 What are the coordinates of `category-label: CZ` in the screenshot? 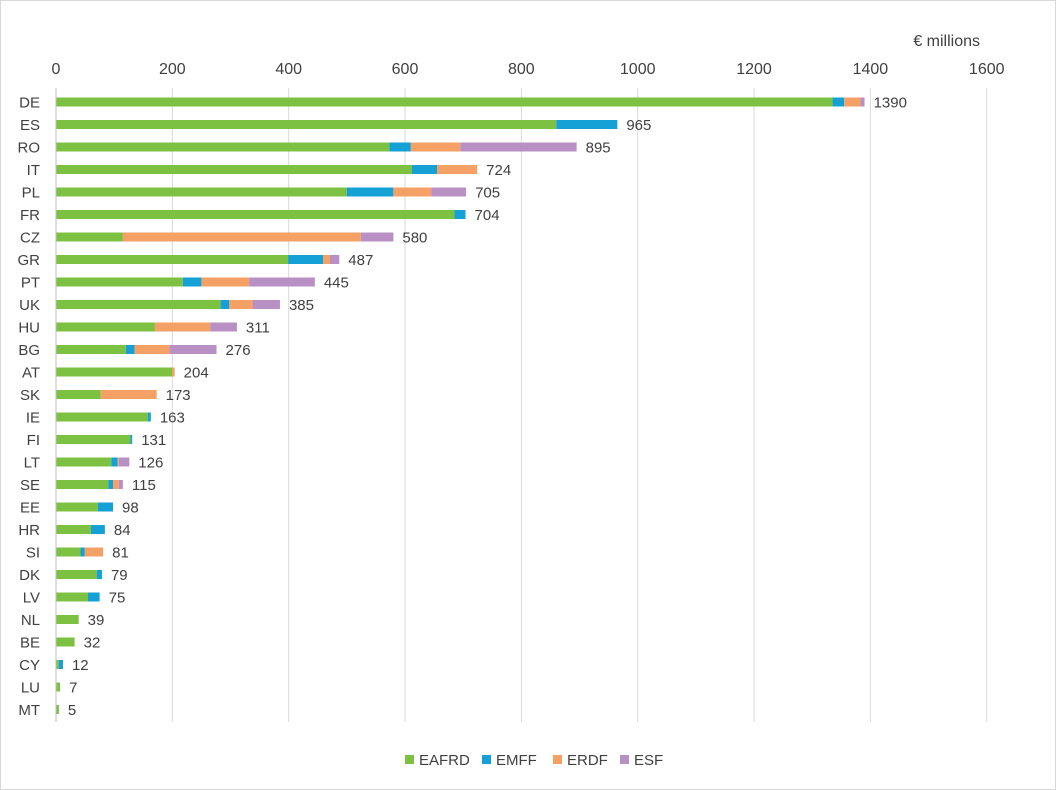 It's located at (30, 238).